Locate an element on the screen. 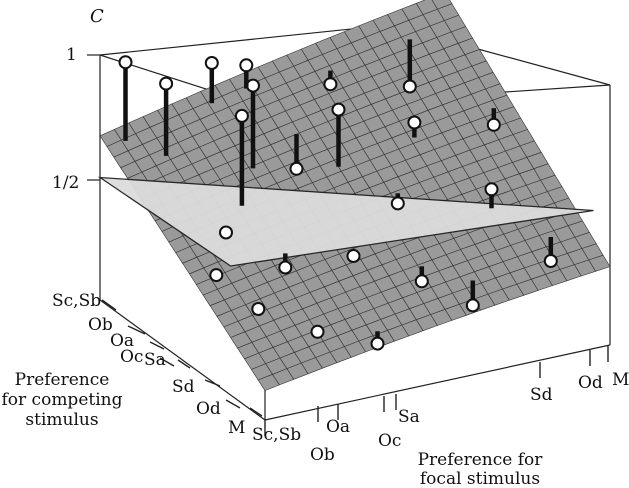 Image resolution: width=629 pixels, height=488 pixels. focal-tick-label: Sc,Sb is located at coordinates (276, 435).